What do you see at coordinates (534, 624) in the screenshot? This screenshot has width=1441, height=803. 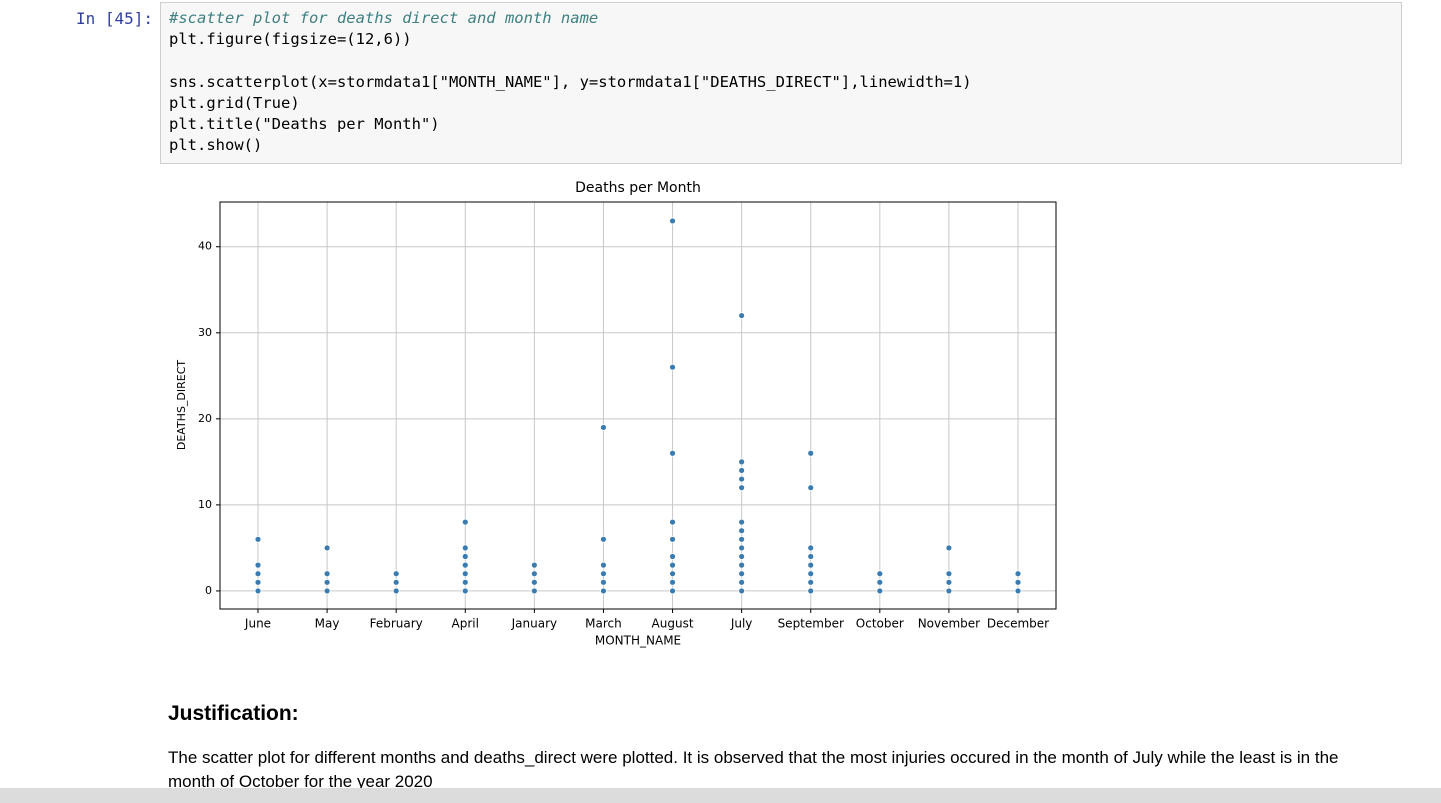 I see `x-tick-label: January` at bounding box center [534, 624].